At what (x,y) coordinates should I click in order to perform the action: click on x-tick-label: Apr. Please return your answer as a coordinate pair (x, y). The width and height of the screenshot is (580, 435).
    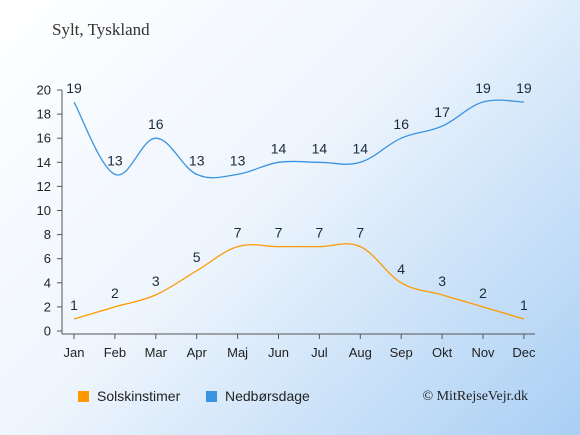
    Looking at the image, I should click on (197, 352).